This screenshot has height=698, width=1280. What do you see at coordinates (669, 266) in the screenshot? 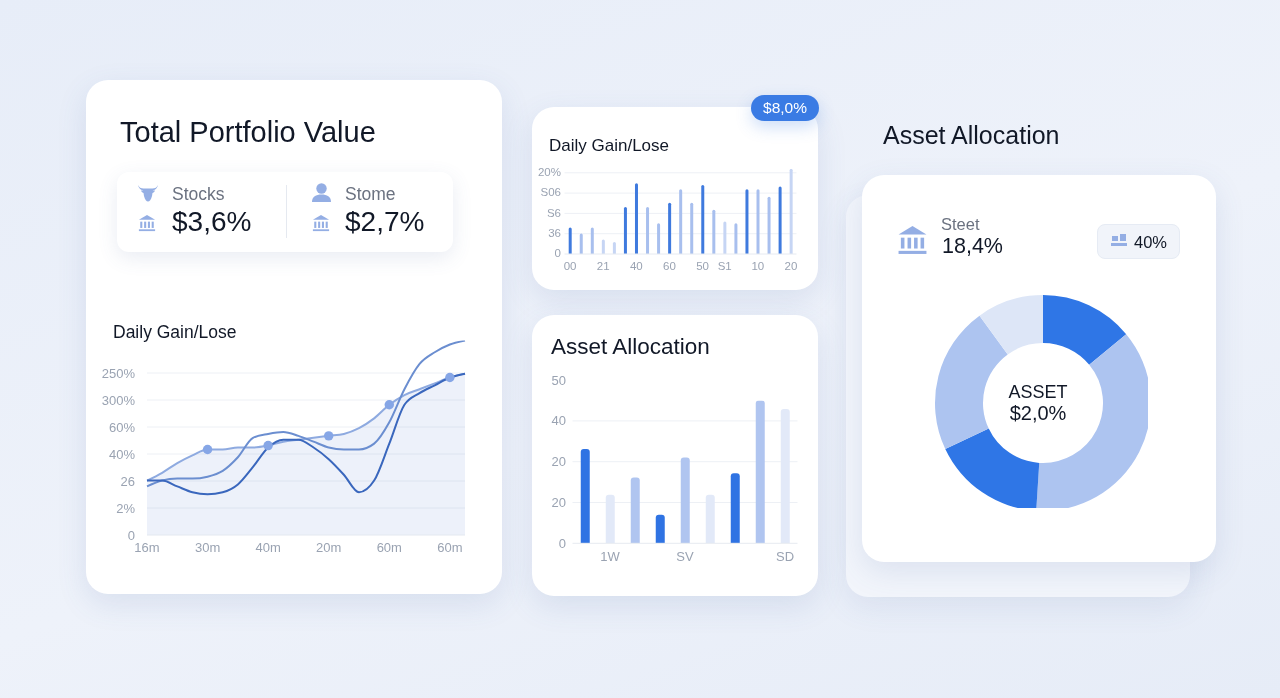
I see `x-tick-label: 60` at bounding box center [669, 266].